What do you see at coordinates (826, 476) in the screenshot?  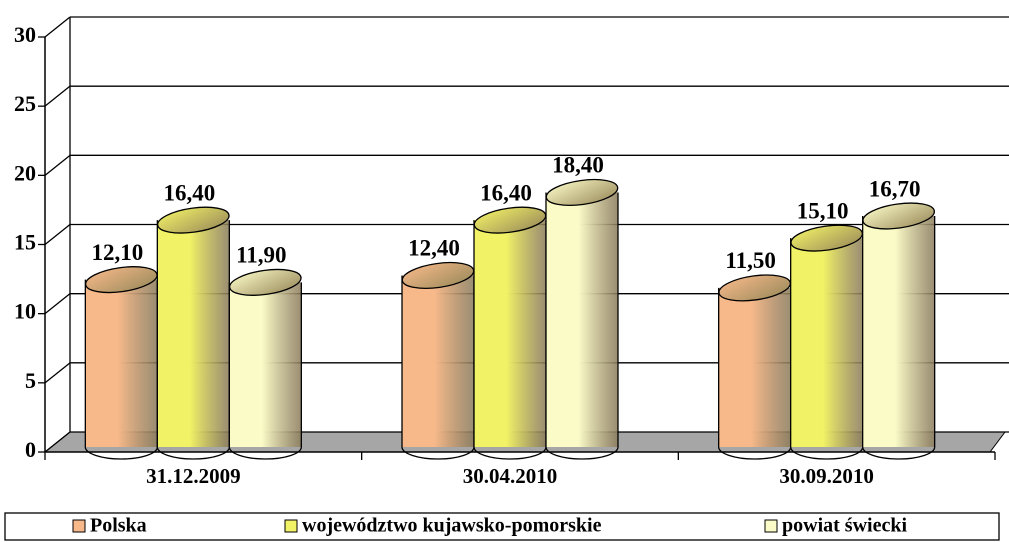 I see `x-tick-label: 30.09.2010` at bounding box center [826, 476].